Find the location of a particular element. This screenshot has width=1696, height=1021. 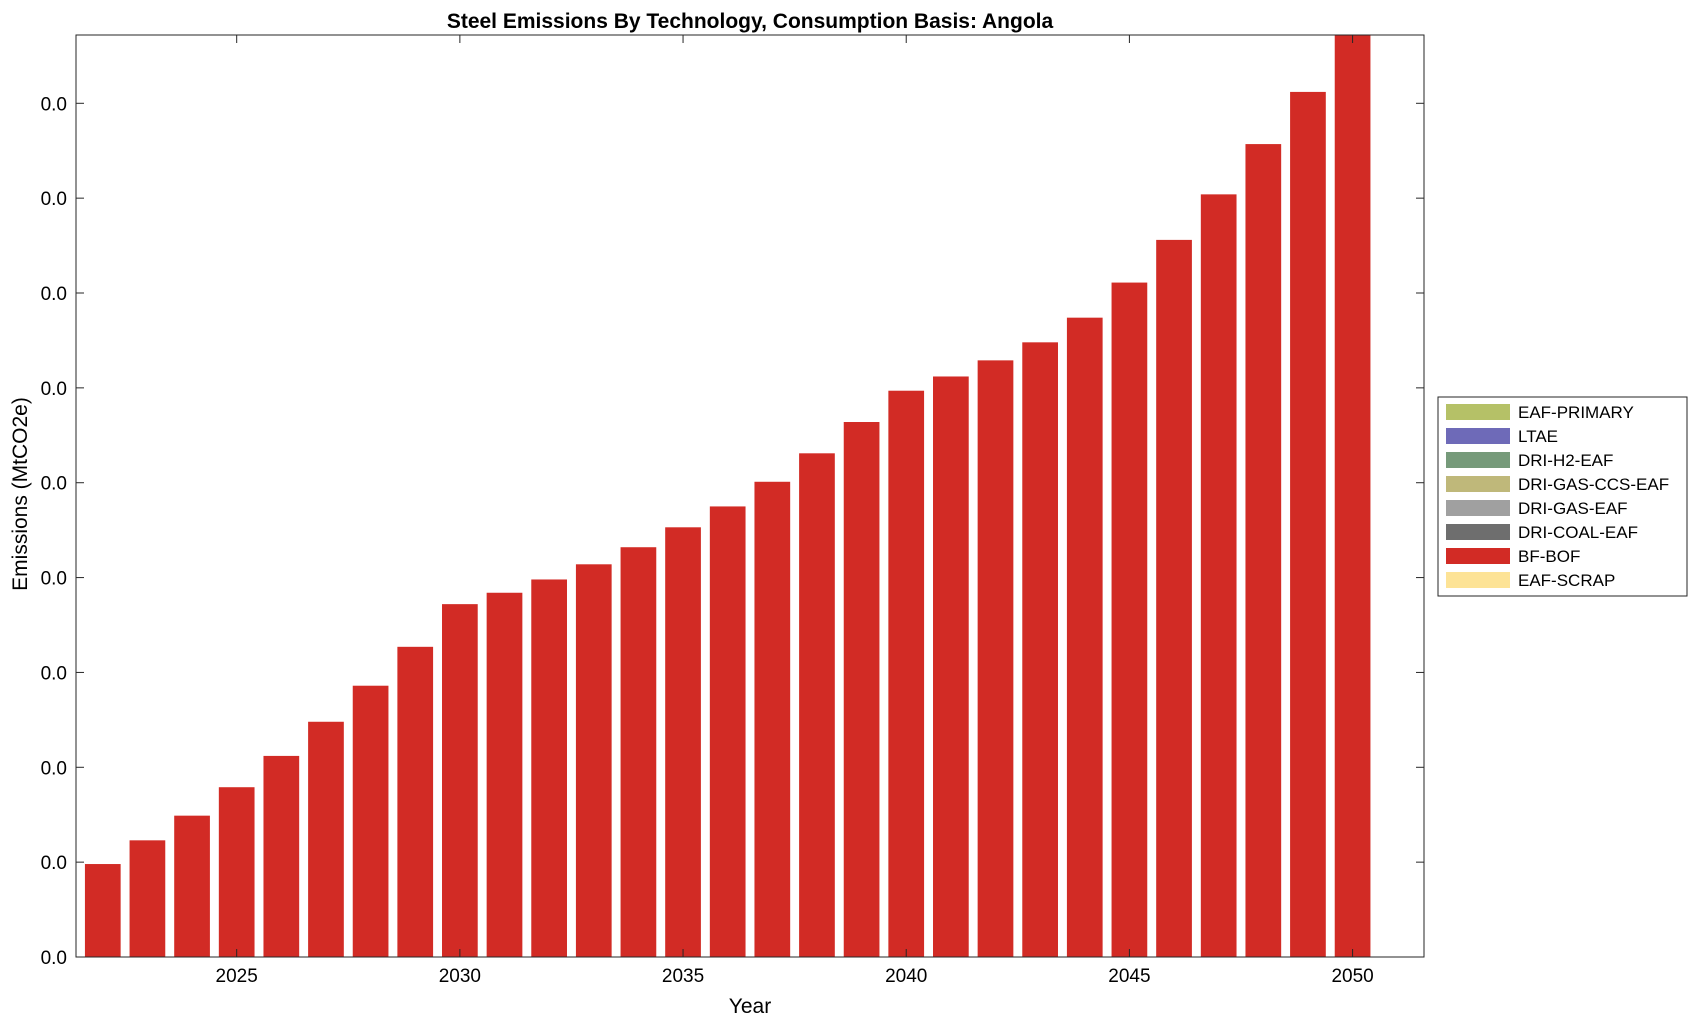

bar-bf-bof-2041 is located at coordinates (951, 667).